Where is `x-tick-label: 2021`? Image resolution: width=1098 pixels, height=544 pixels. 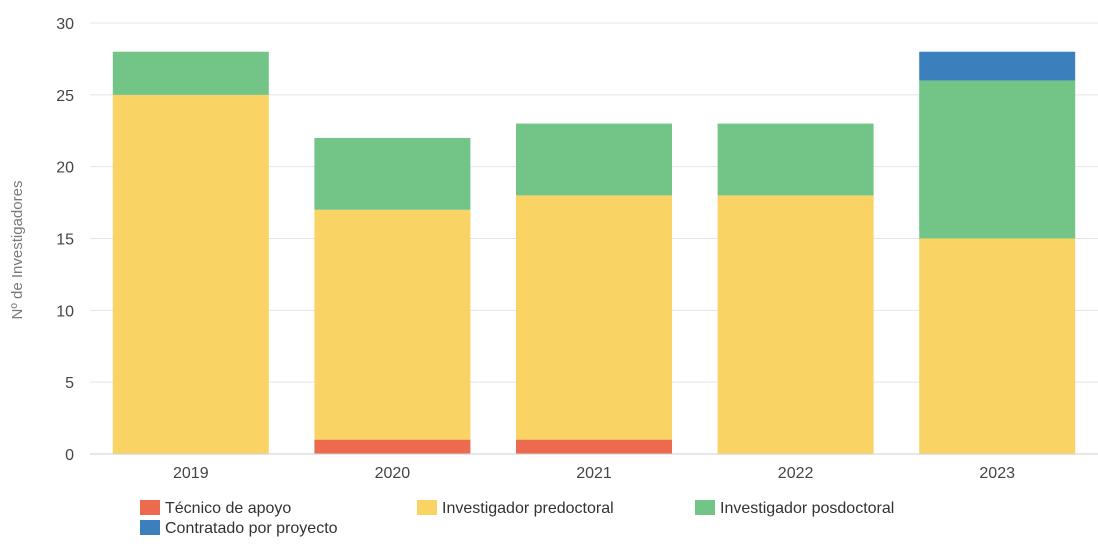 x-tick-label: 2021 is located at coordinates (594, 473).